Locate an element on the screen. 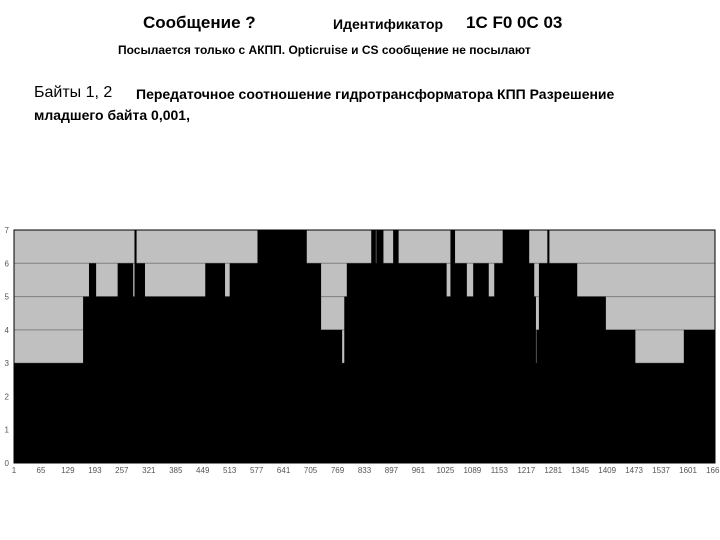 The image size is (720, 540). x-tick-label: 1601 is located at coordinates (688, 470).